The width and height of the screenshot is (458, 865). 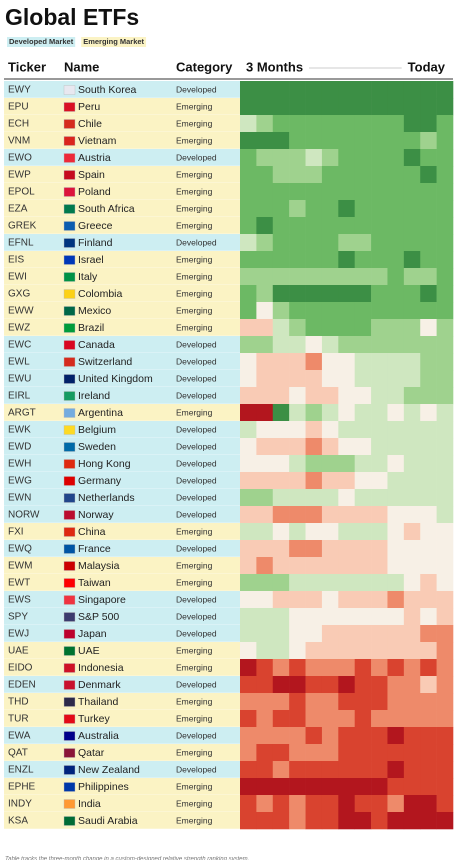 What do you see at coordinates (19, 90) in the screenshot?
I see `ticker: EWY` at bounding box center [19, 90].